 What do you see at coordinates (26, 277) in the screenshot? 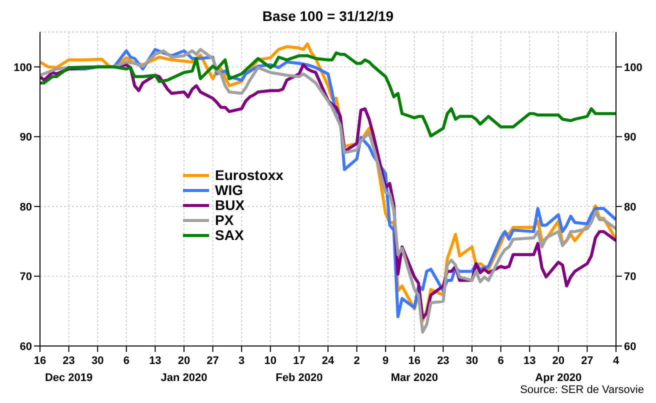
I see `y-tick-label: 70` at bounding box center [26, 277].